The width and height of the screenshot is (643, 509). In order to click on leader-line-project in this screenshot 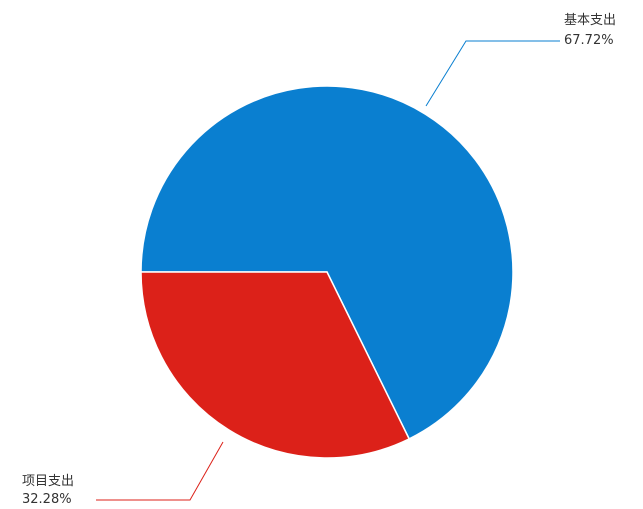, I will do `click(160, 471)`.